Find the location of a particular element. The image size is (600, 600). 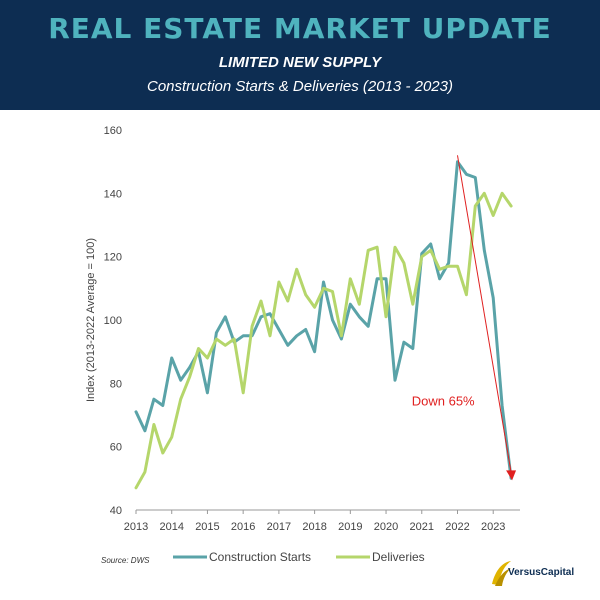

x-tick-label: 2019 is located at coordinates (350, 527).